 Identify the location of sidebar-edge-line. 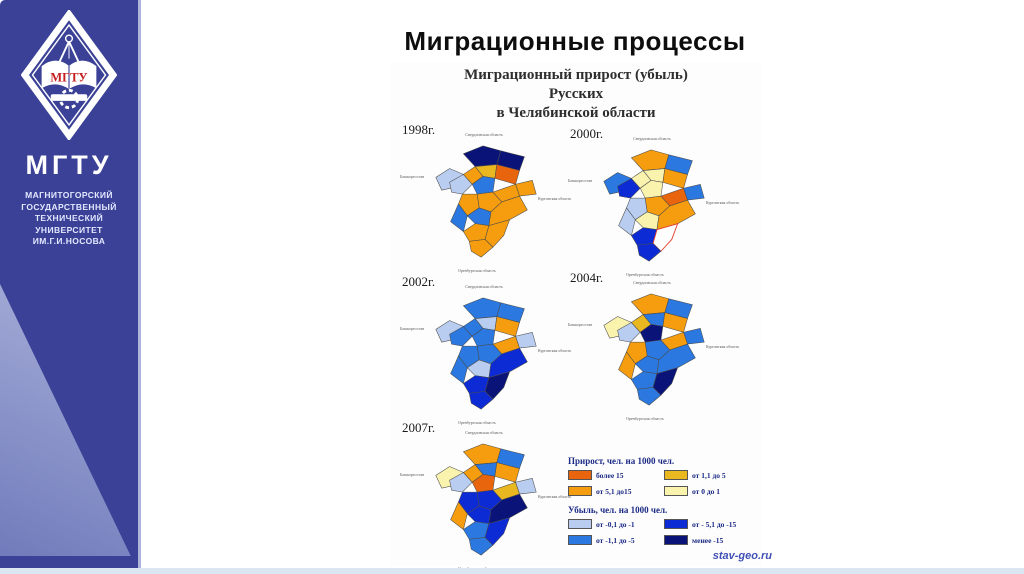
(139, 284).